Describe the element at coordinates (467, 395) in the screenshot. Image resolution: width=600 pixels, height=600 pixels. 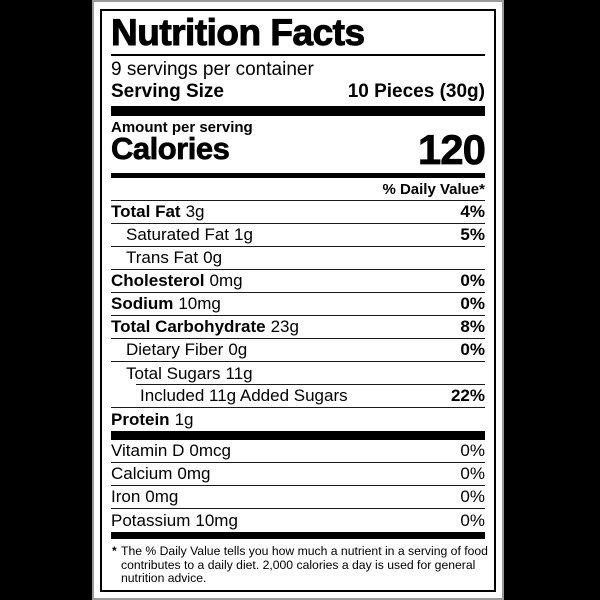
I see `nutrient-dv: 22%` at that location.